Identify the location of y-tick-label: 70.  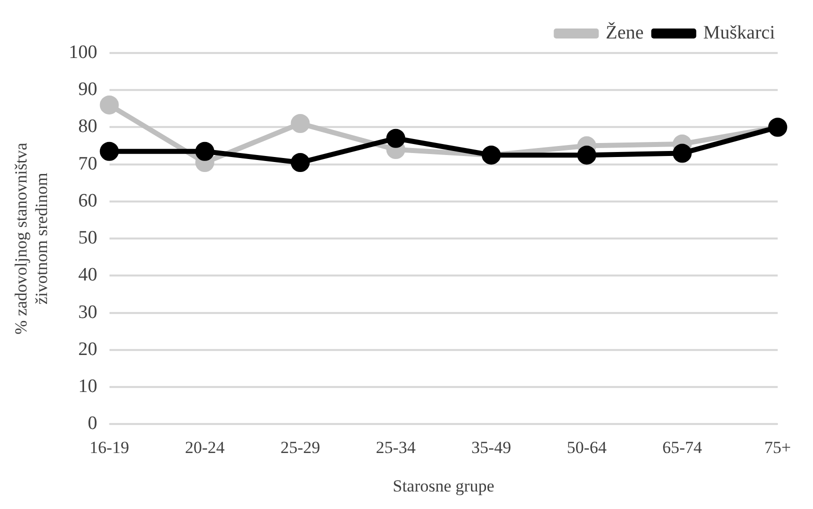
(88, 163).